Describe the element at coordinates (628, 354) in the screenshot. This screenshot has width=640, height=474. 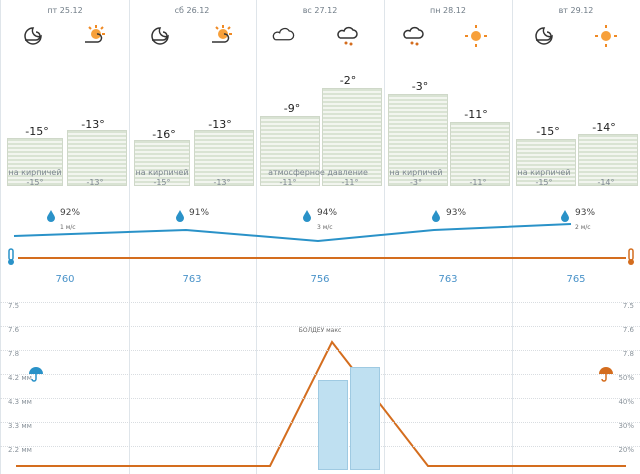
I see `right-axis-label: 7.8` at that location.